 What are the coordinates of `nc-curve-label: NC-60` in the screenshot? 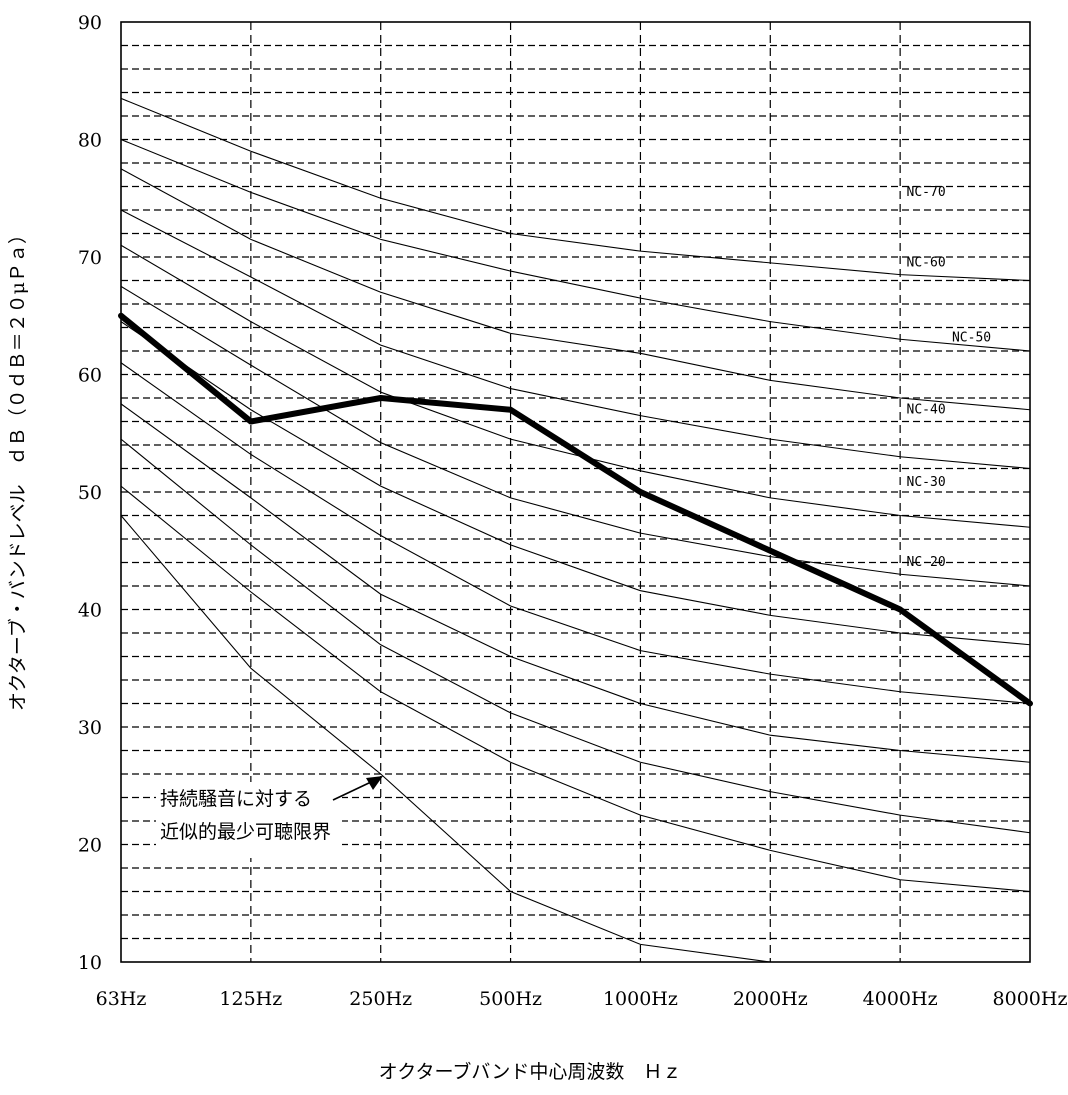 It's located at (926, 262).